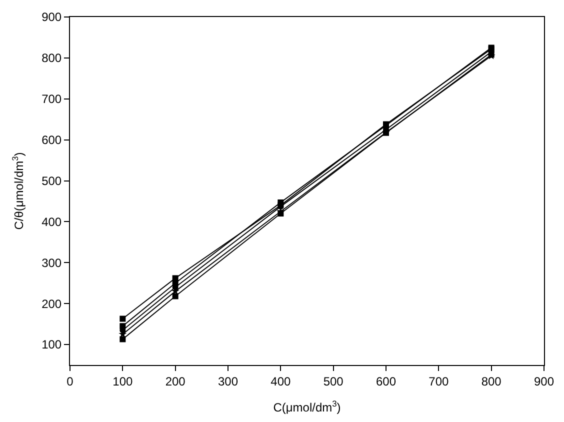 This screenshot has width=564, height=422. What do you see at coordinates (52, 303) in the screenshot?
I see `y-tick-label: 200` at bounding box center [52, 303].